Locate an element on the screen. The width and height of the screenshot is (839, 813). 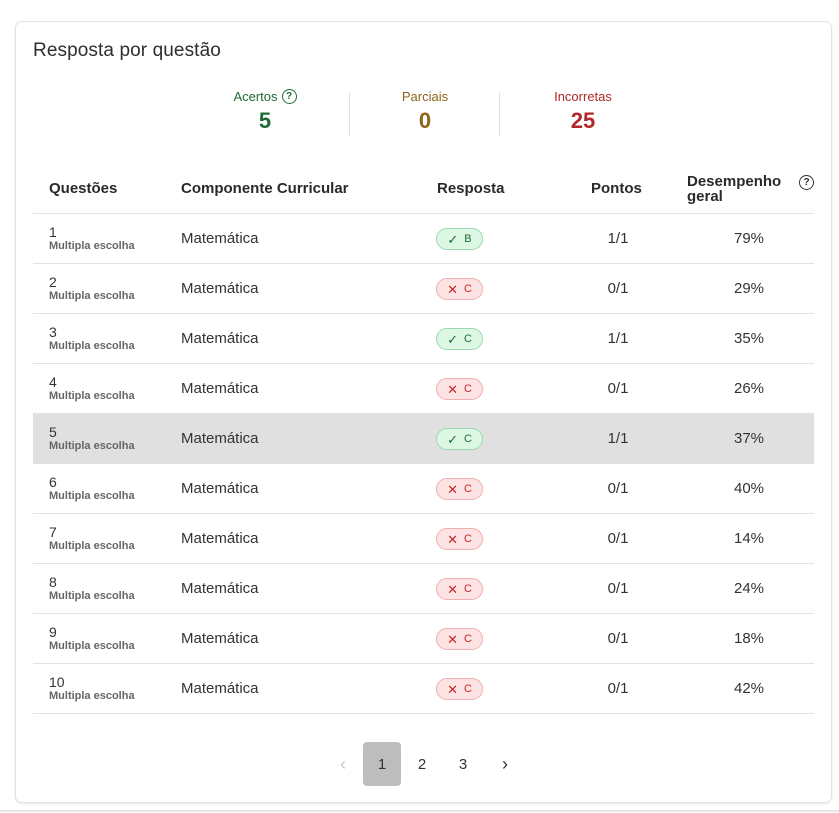
question-number: 8 is located at coordinates (53, 582).